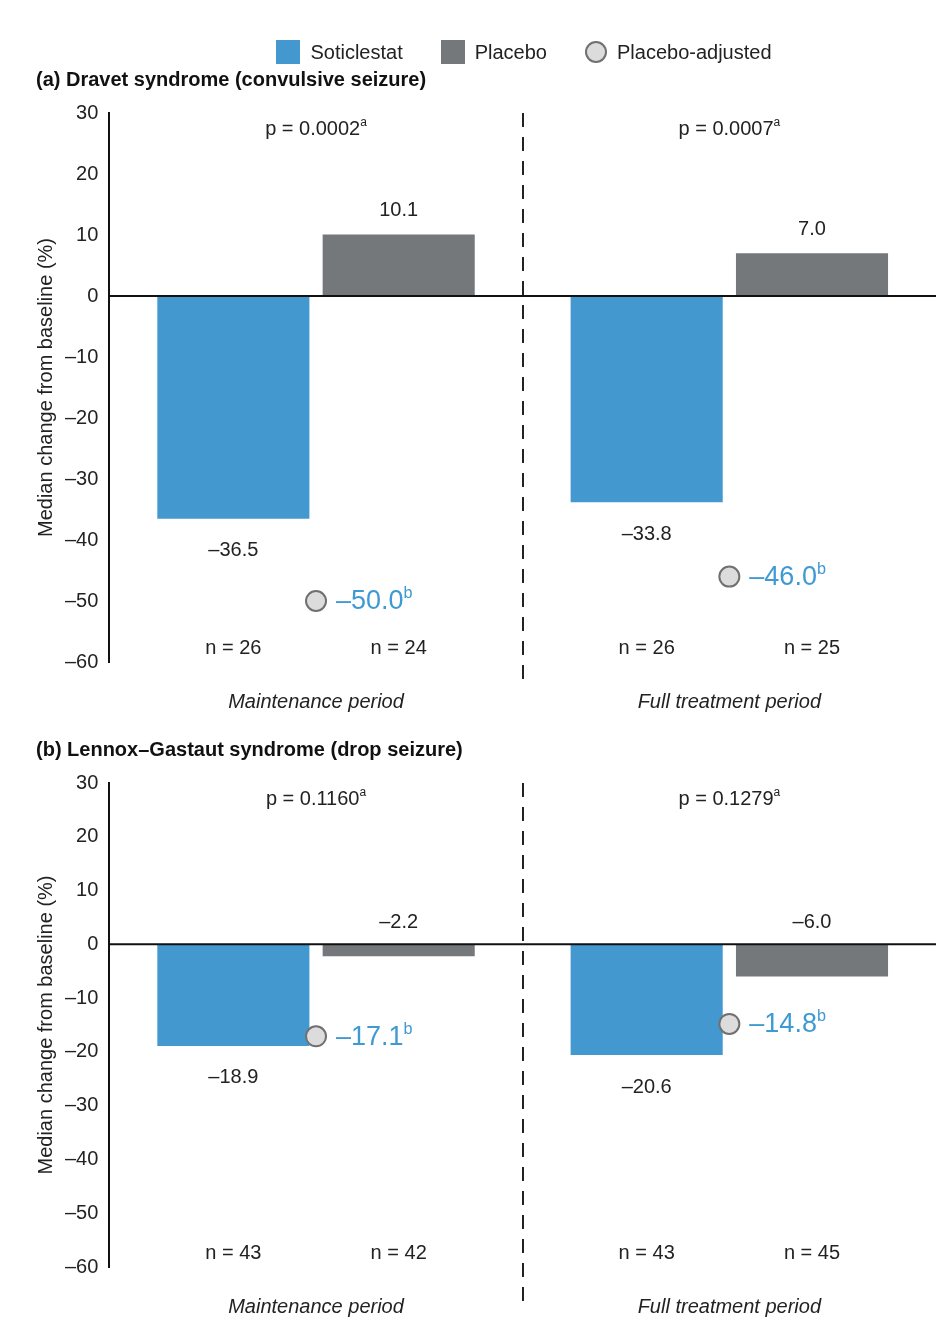 This screenshot has width=948, height=1335. Describe the element at coordinates (812, 646) in the screenshot. I see `annotation: n = 25` at that location.